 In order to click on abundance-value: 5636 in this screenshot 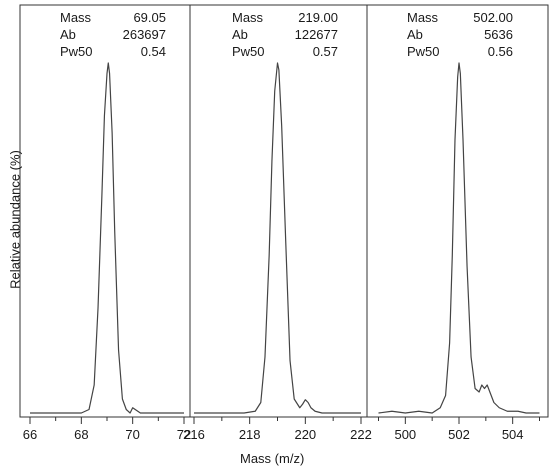, I will do `click(498, 34)`.